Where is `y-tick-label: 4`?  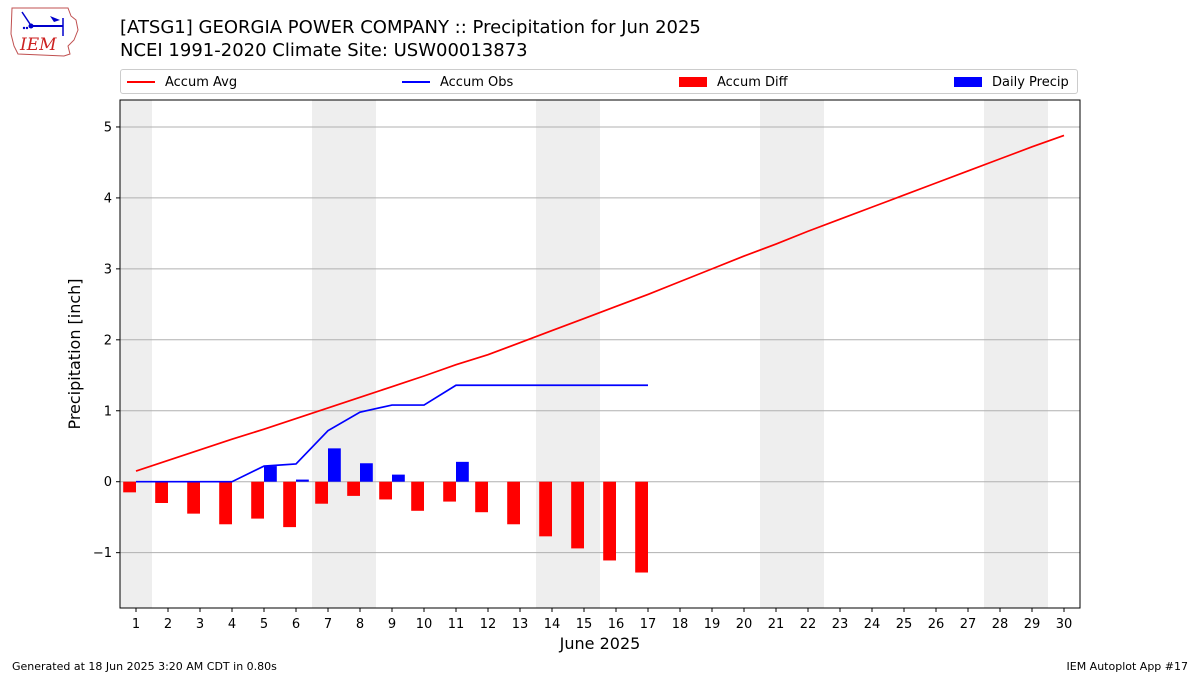 y-tick-label: 4 is located at coordinates (108, 198).